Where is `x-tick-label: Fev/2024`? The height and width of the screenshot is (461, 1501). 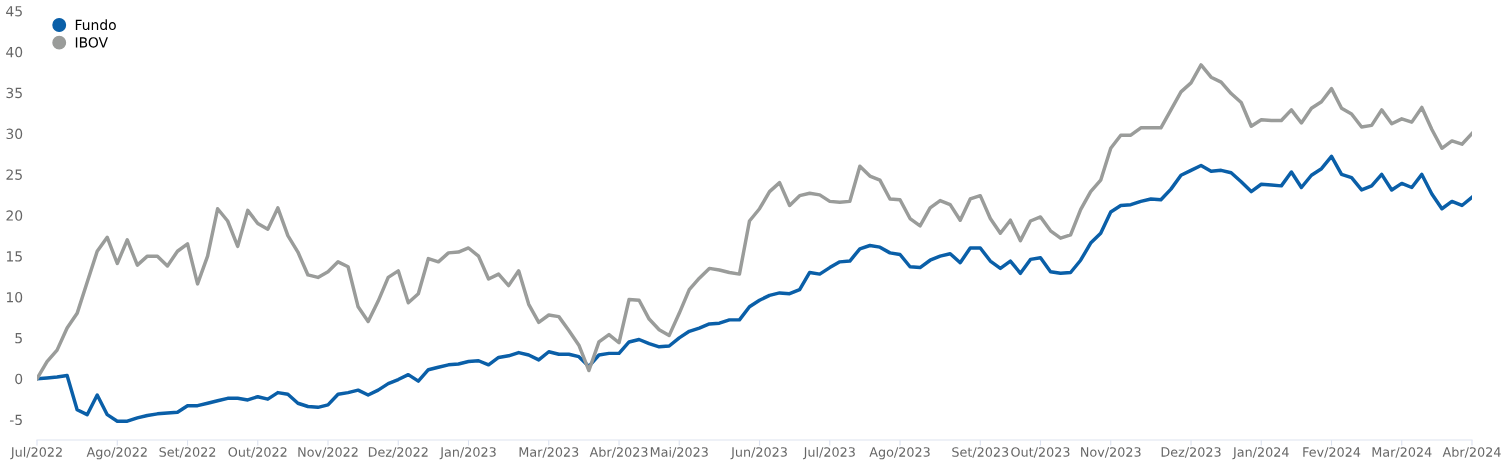 x-tick-label: Fev/2024 is located at coordinates (1332, 452).